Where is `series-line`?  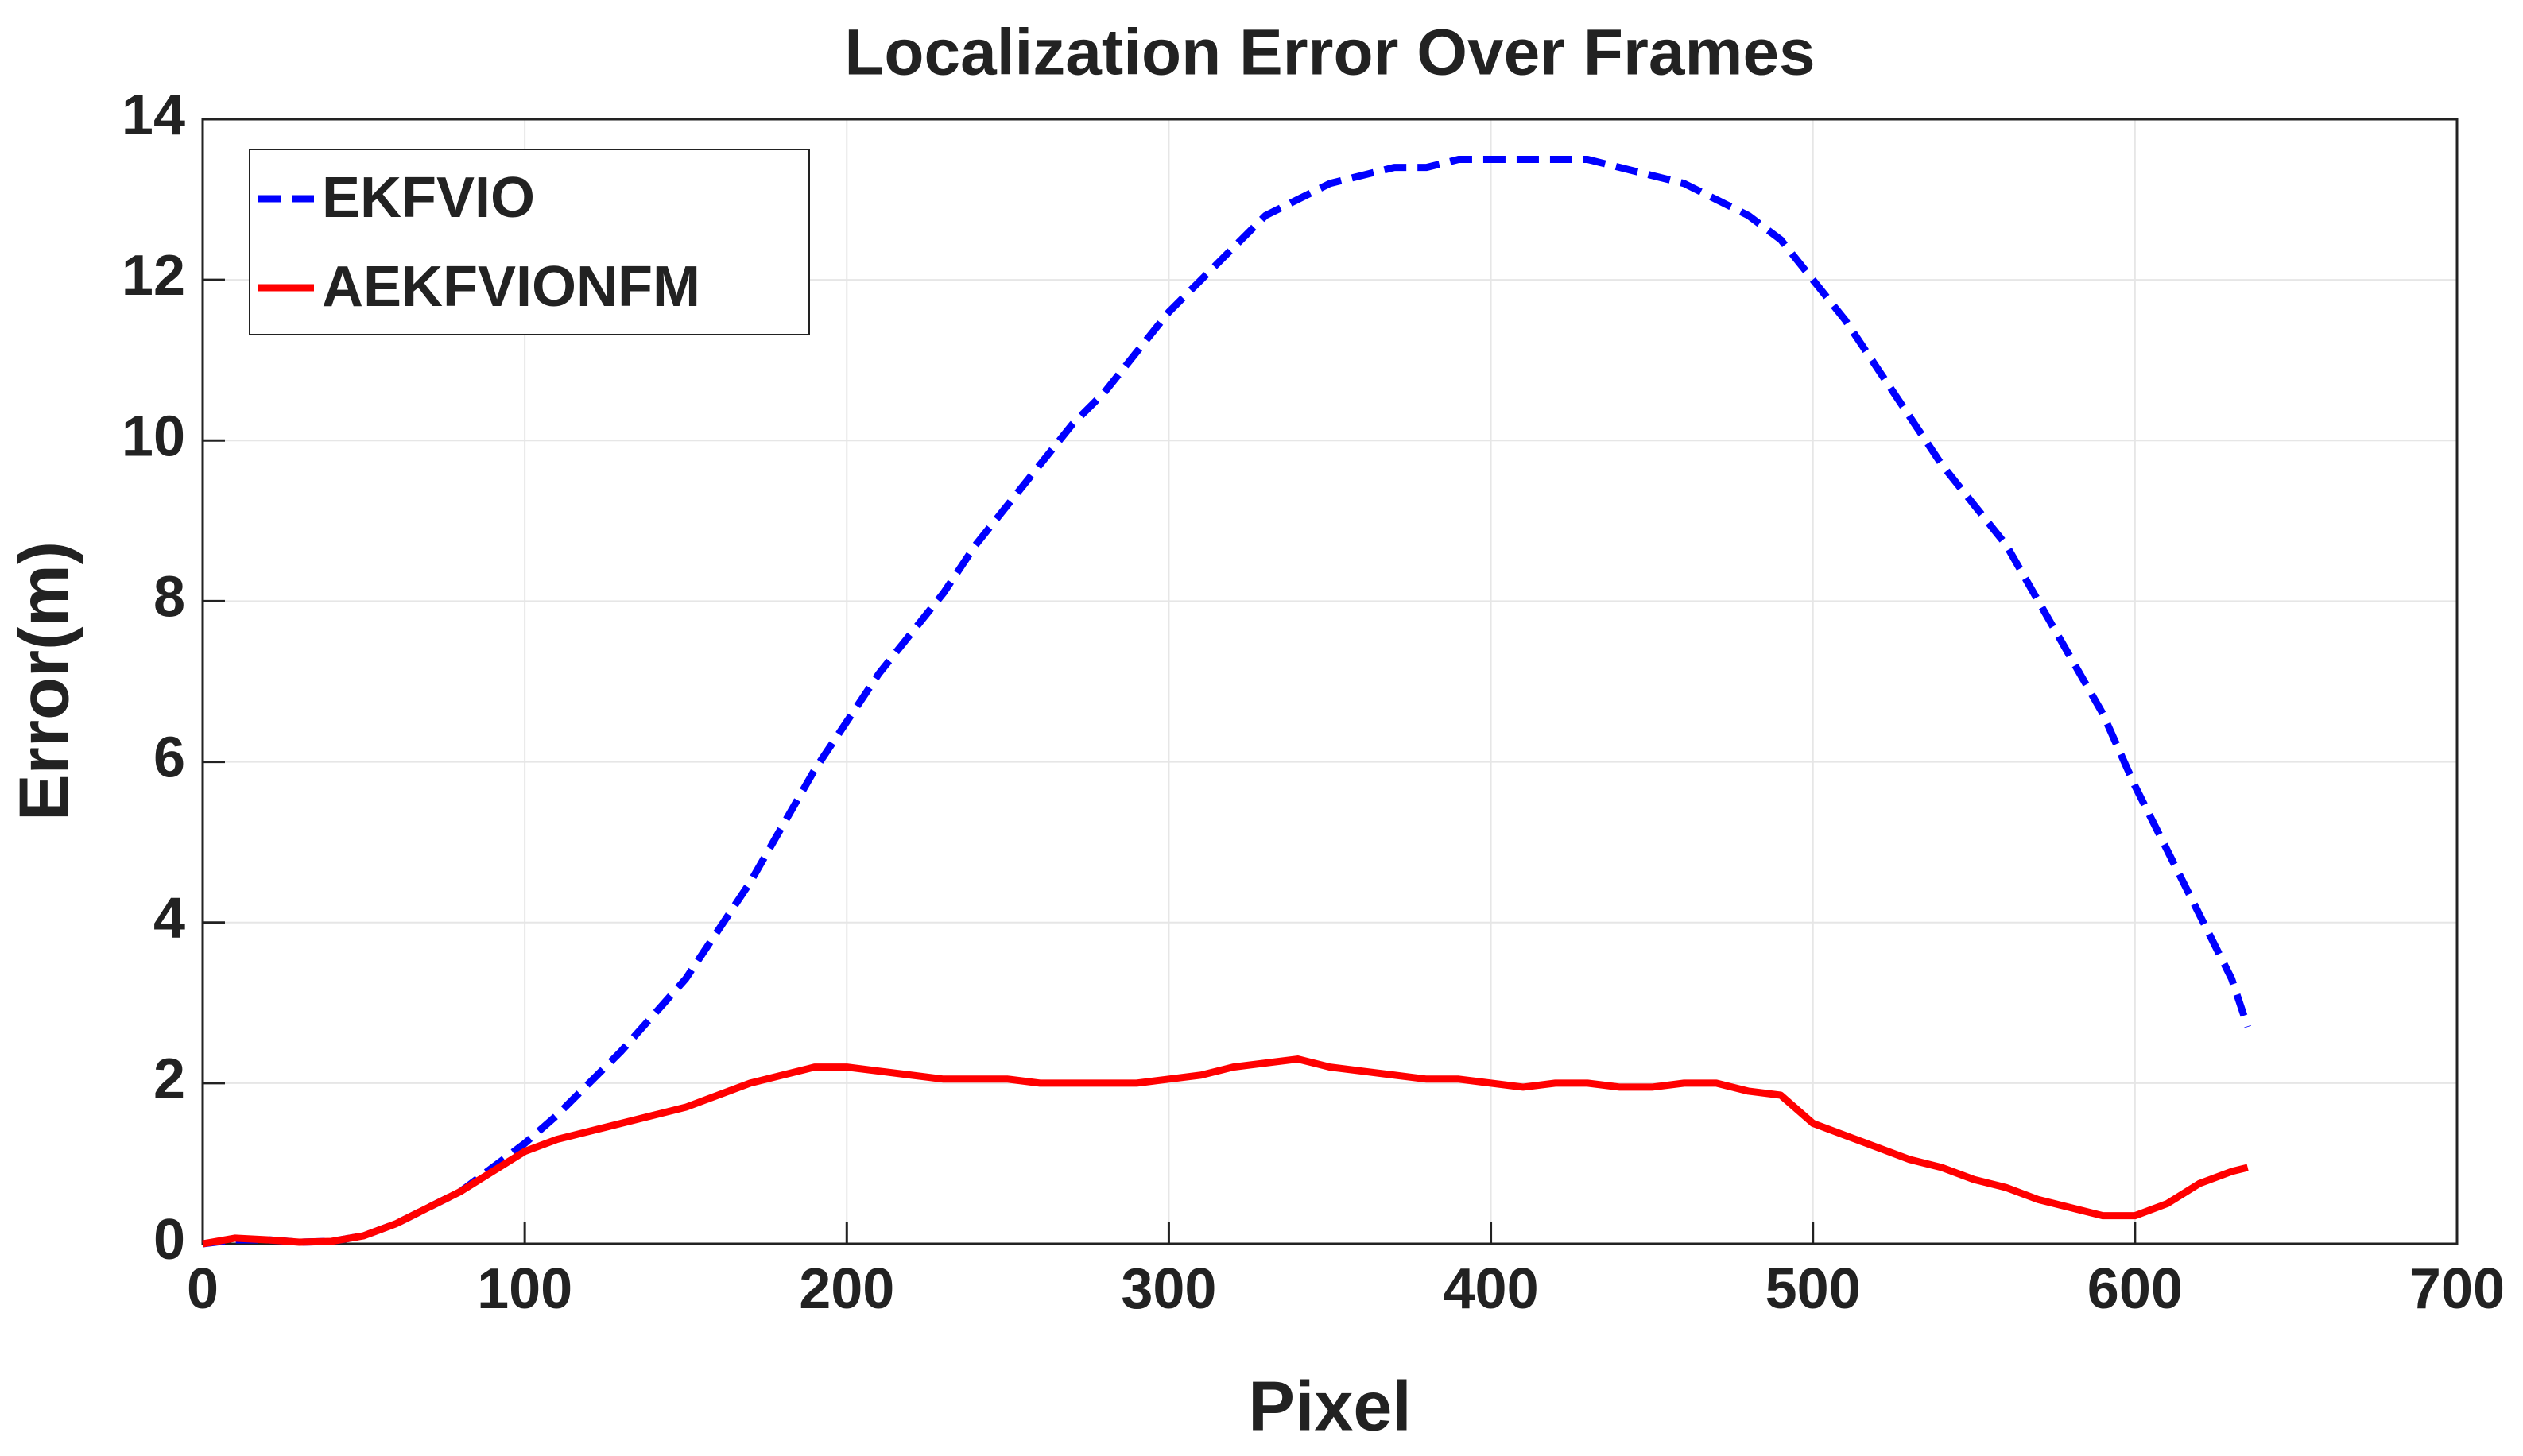 series-line is located at coordinates (1225, 1151).